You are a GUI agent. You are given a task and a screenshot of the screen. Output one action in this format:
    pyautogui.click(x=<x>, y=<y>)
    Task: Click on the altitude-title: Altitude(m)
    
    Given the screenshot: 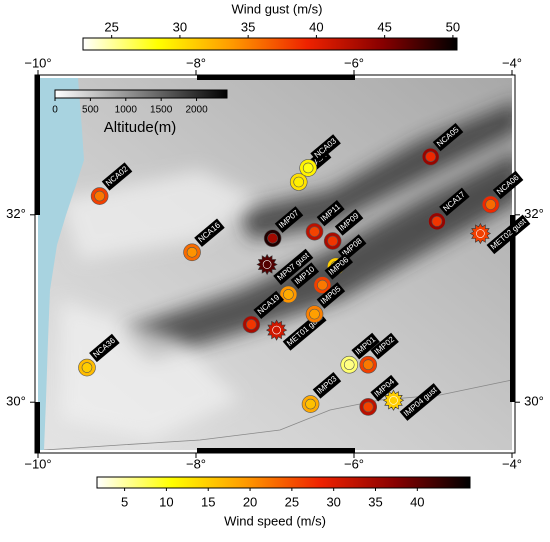 What is the action you would take?
    pyautogui.click(x=140, y=127)
    